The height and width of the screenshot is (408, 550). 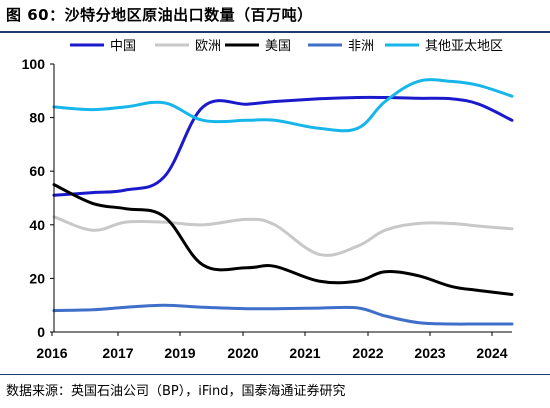 I want to click on y-tick-label: 80, so click(x=37, y=118).